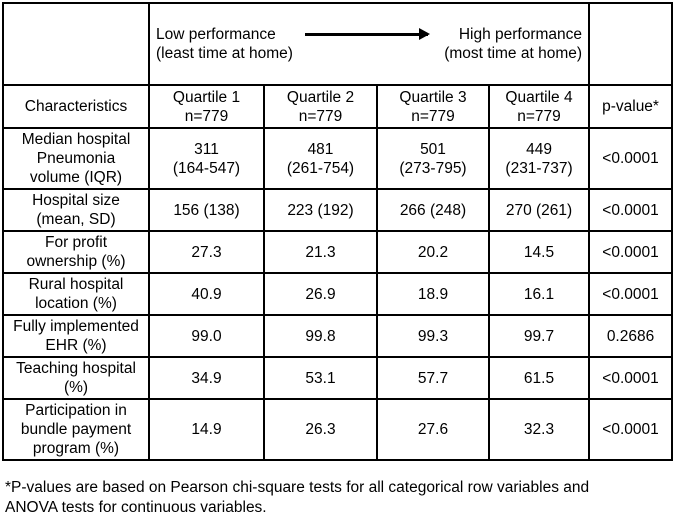 The image size is (676, 521). I want to click on value-cell-q3: 501 (273-795), so click(433, 158).